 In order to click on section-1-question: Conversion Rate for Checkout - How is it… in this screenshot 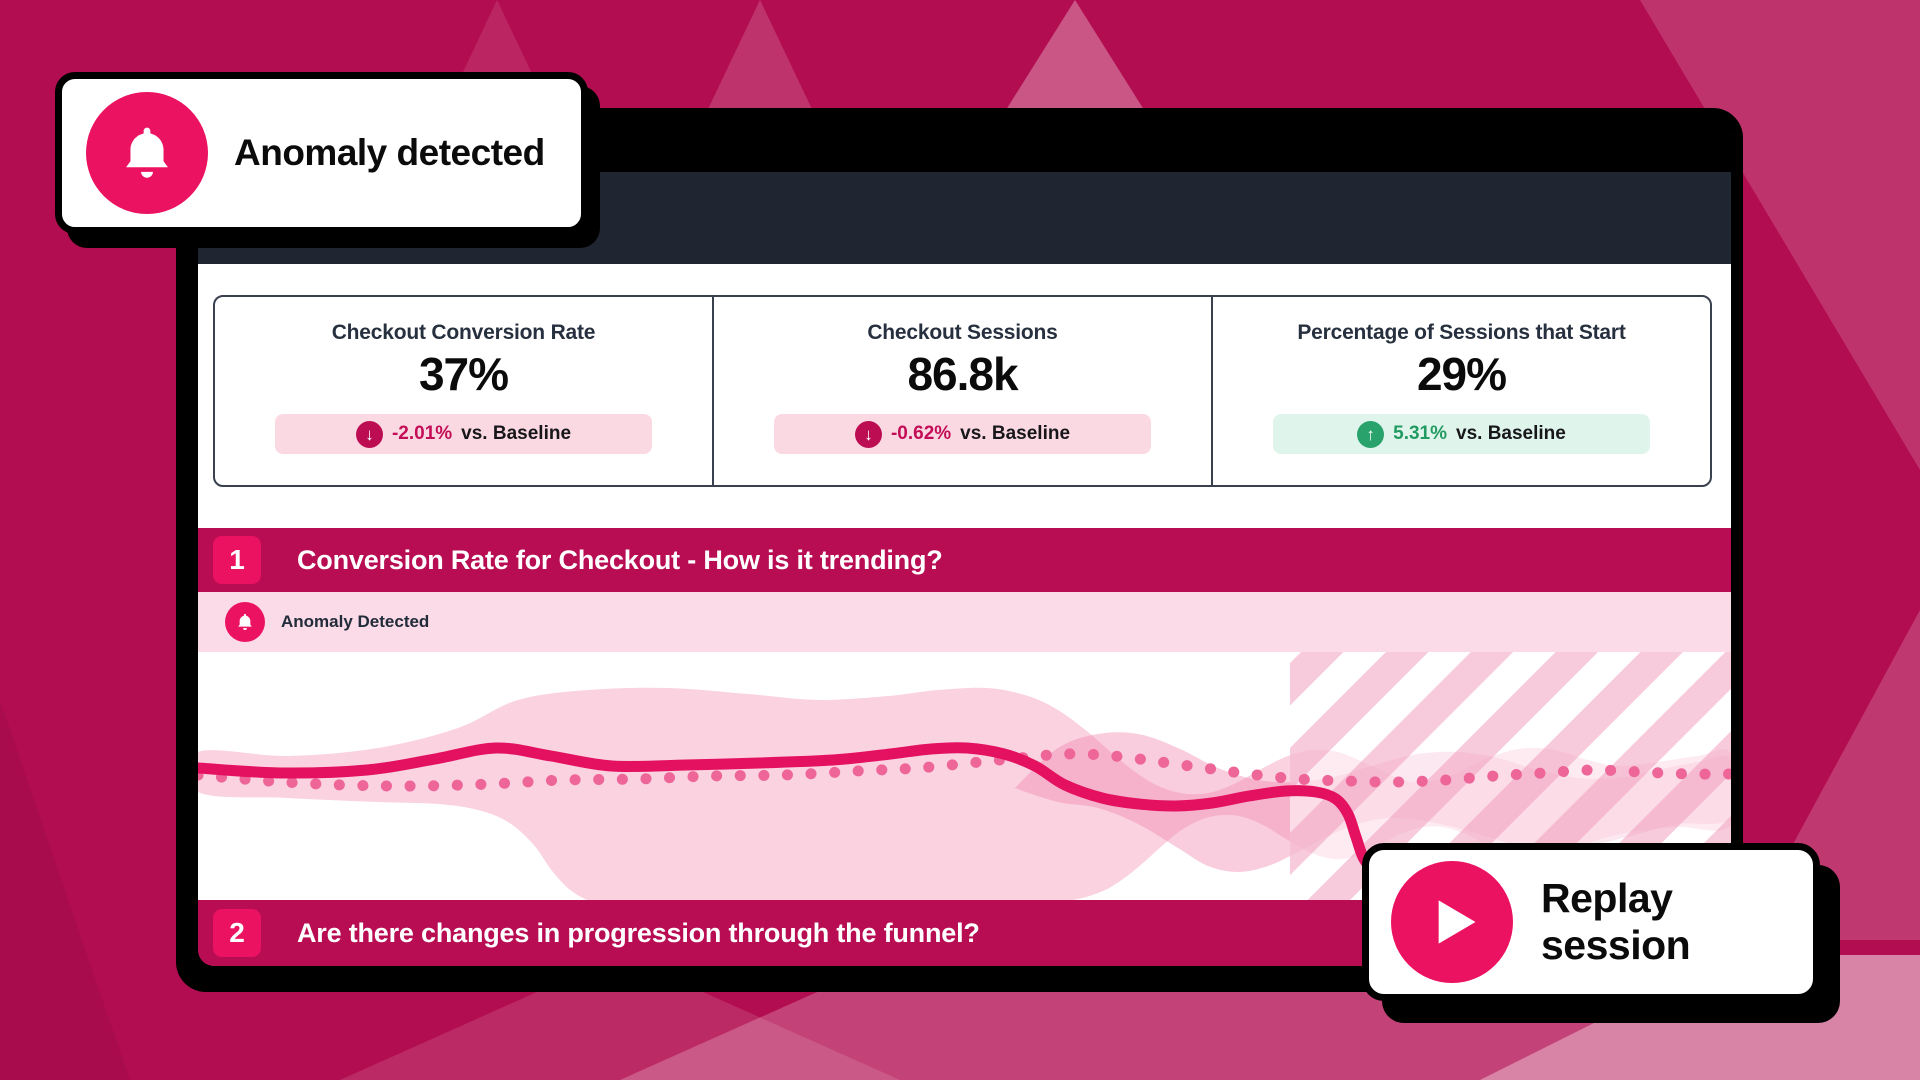, I will do `click(620, 559)`.